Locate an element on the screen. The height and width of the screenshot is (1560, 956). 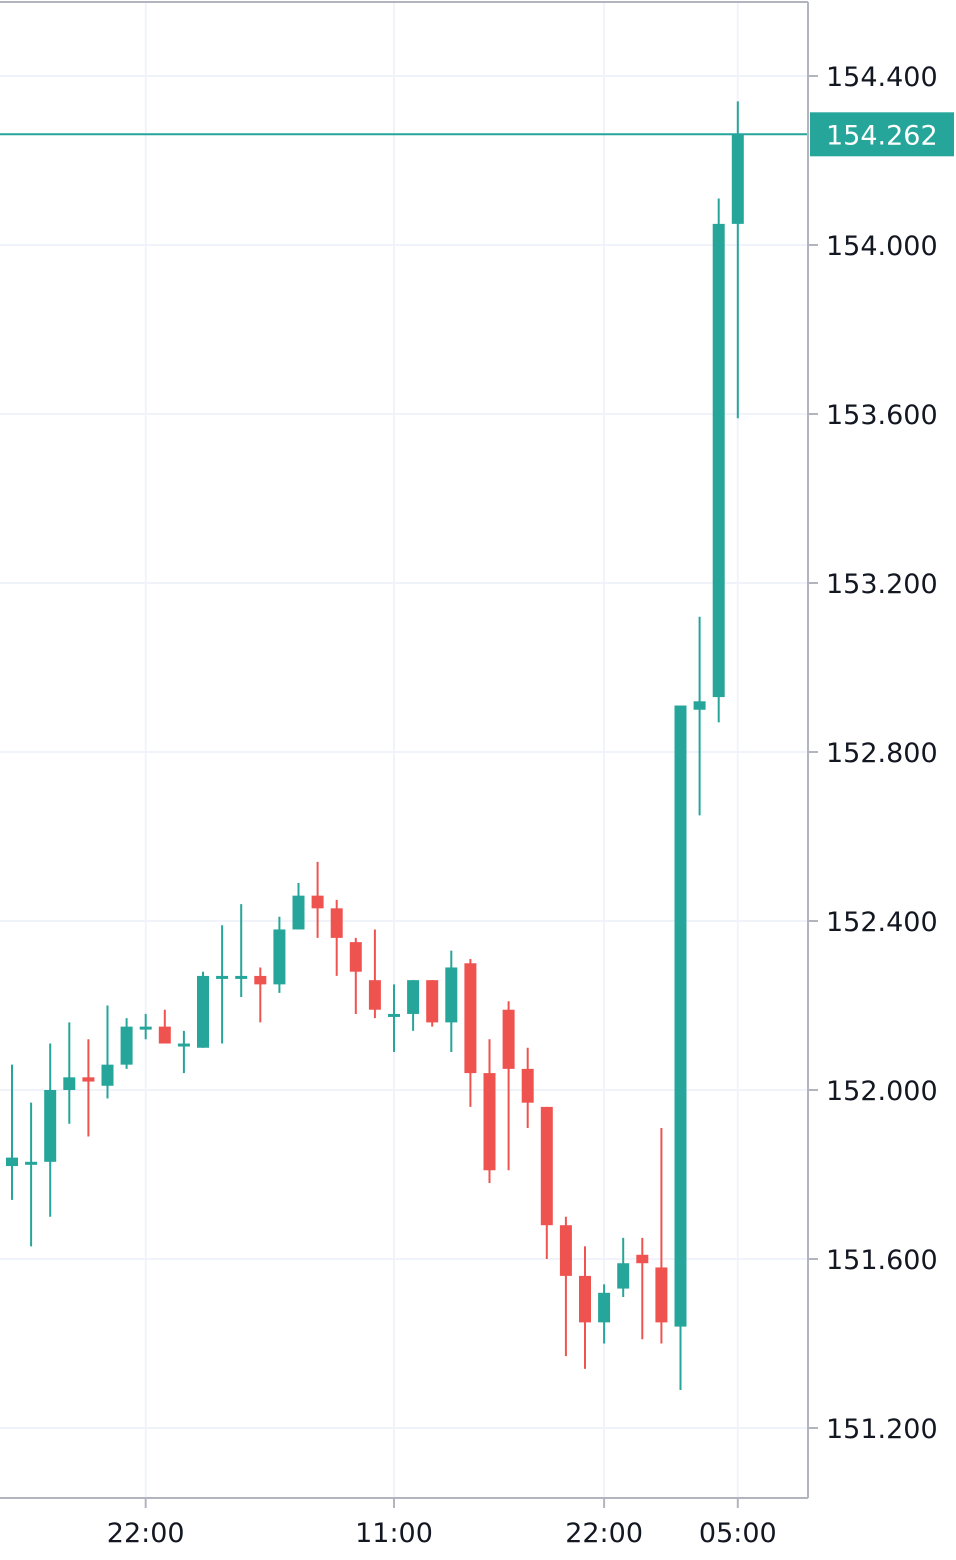
current-price-tag-bg is located at coordinates (882, 134).